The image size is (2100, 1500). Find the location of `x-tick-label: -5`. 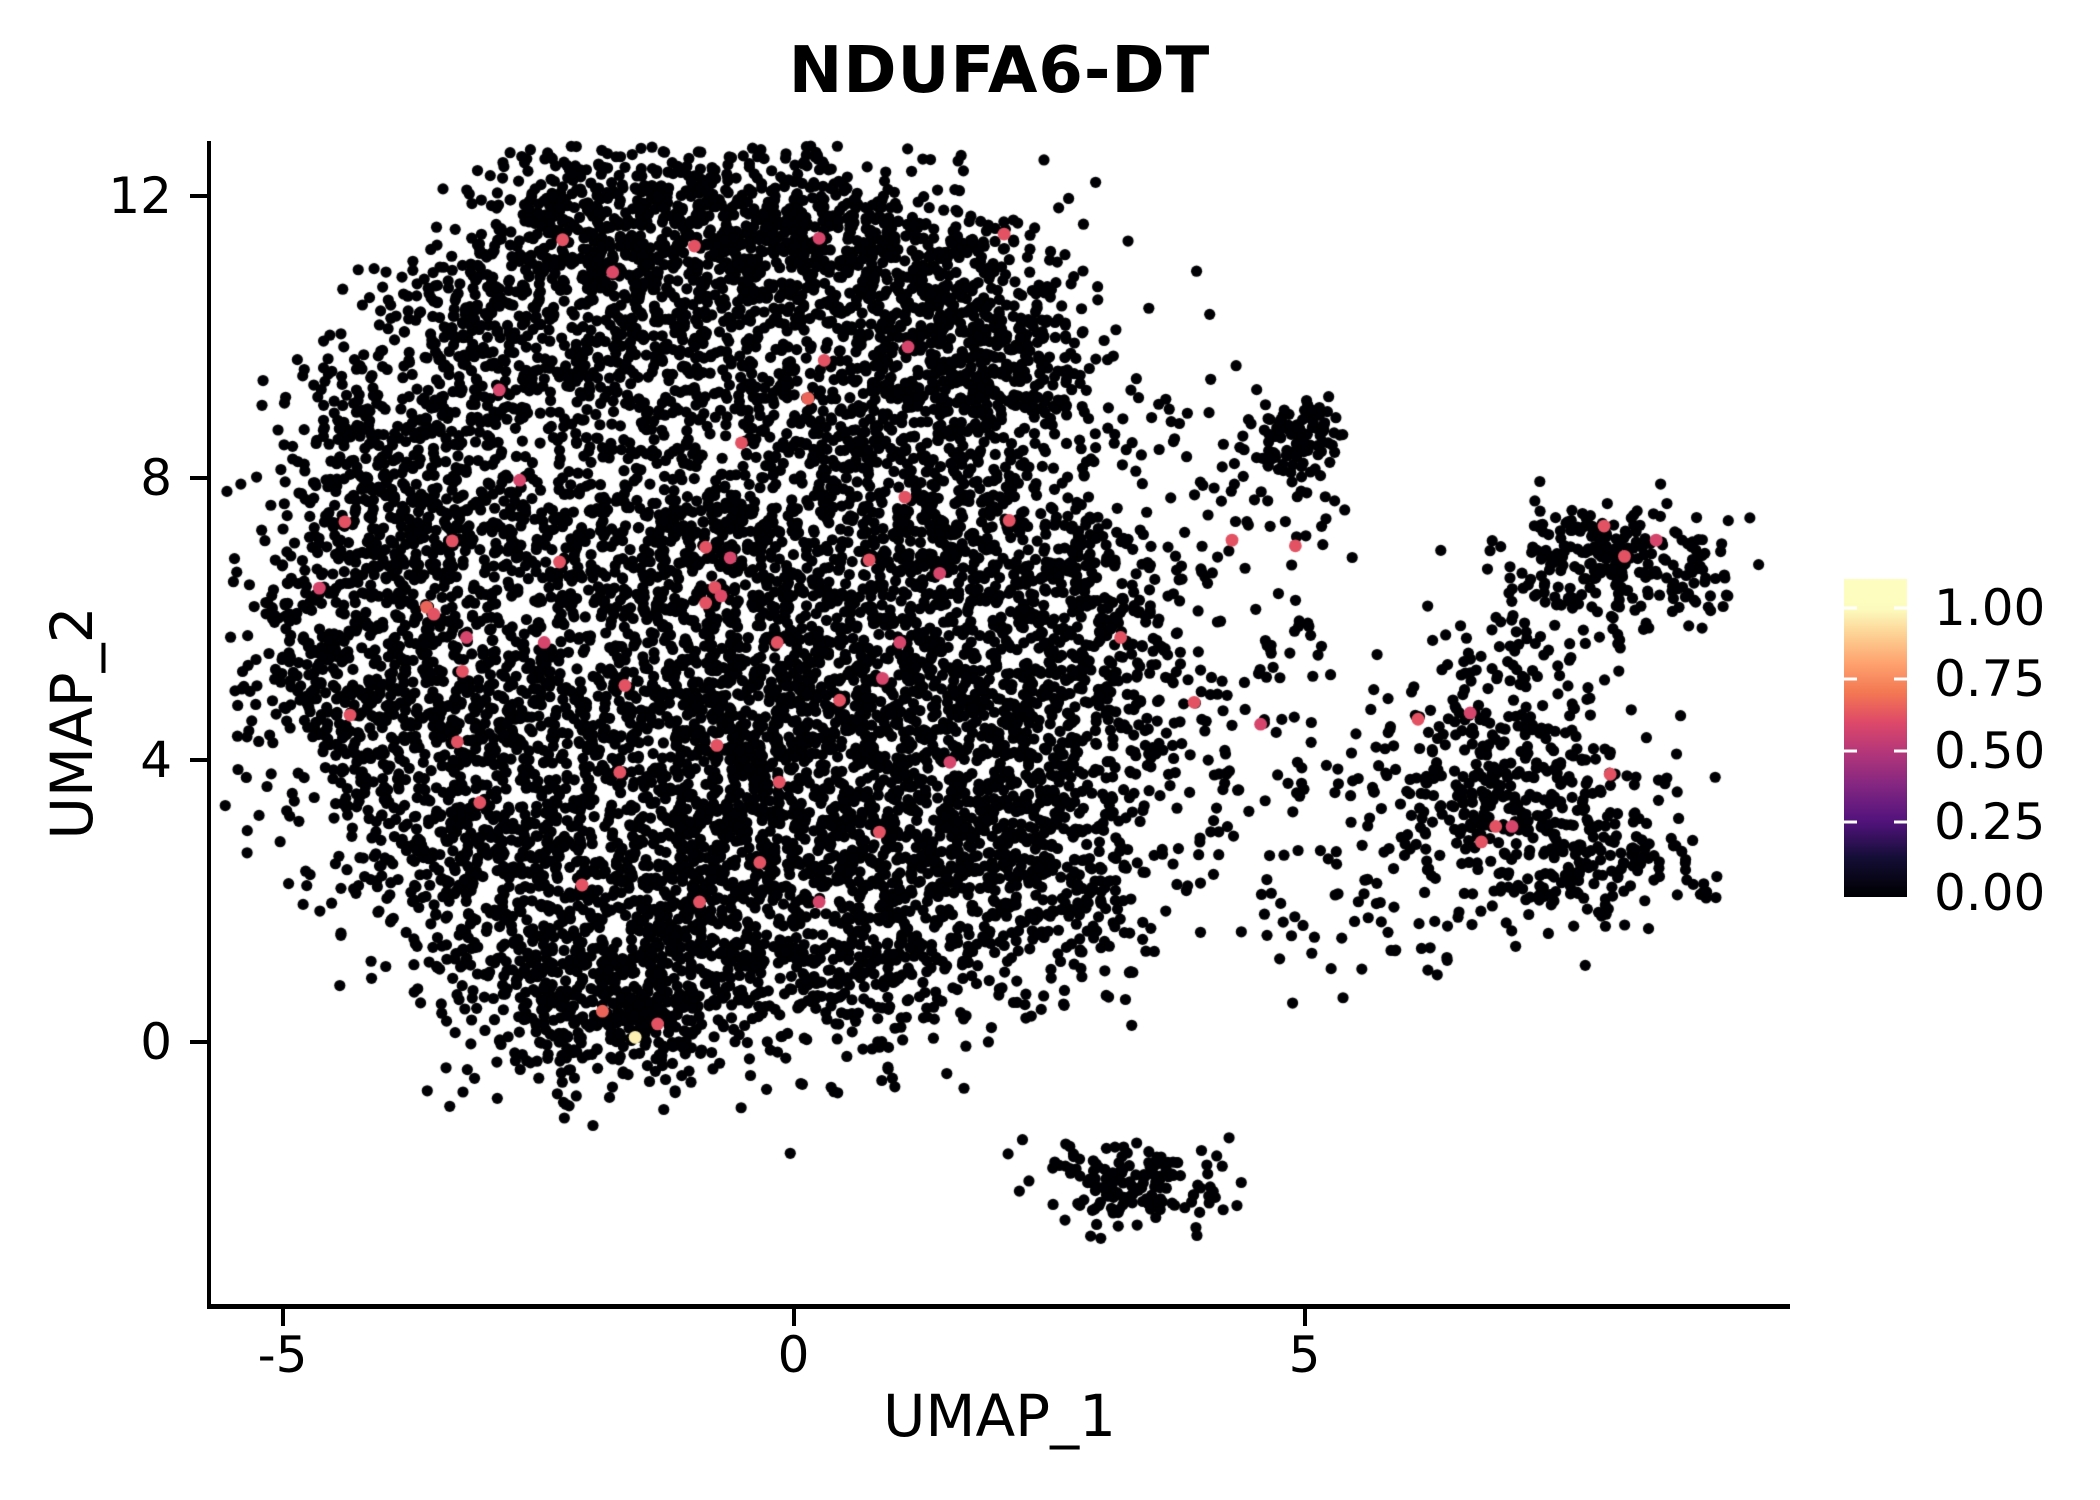

x-tick-label: -5 is located at coordinates (282, 1355).